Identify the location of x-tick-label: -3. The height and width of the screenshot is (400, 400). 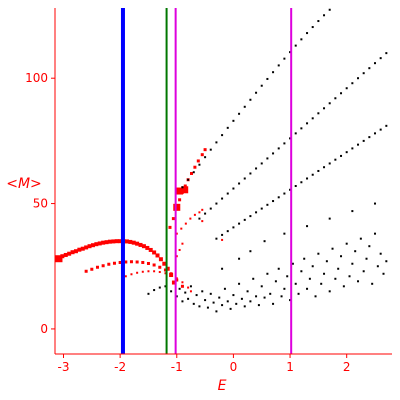
(64, 367).